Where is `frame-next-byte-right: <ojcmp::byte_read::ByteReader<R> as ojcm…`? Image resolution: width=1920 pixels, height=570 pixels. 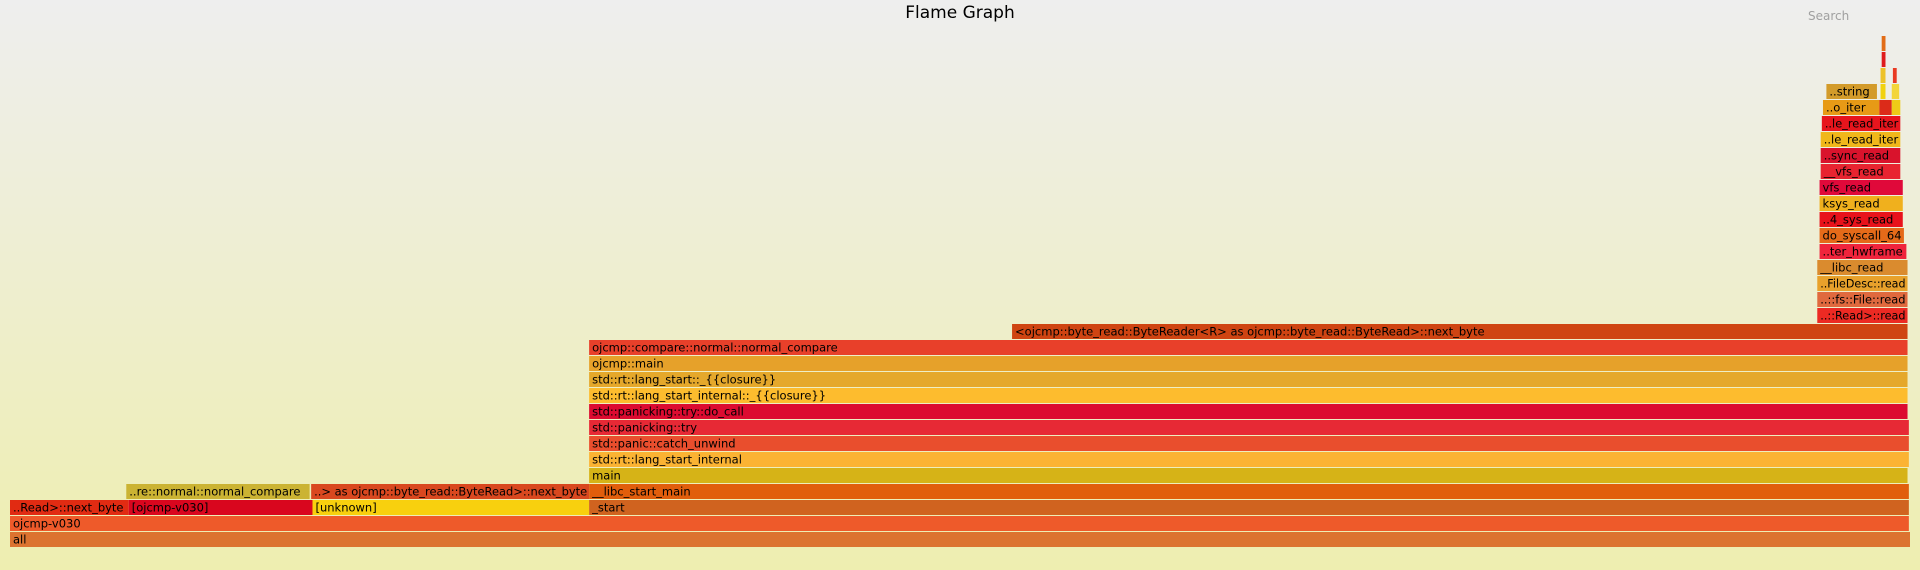
frame-next-byte-right: <ojcmp::byte_read::ByteReader<R> as ojcm… is located at coordinates (1460, 331).